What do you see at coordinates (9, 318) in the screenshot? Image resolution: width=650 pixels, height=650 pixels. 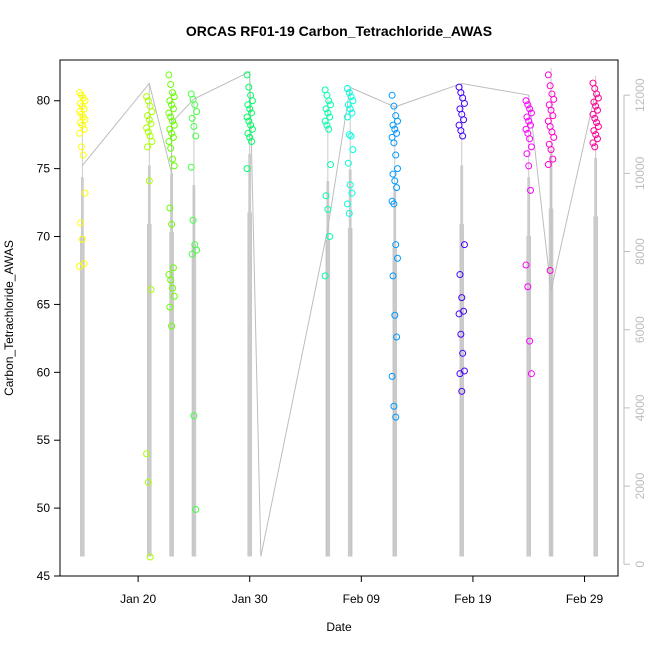 I see `y-axis-label: Carbon_Tetrachloride_AWAS` at bounding box center [9, 318].